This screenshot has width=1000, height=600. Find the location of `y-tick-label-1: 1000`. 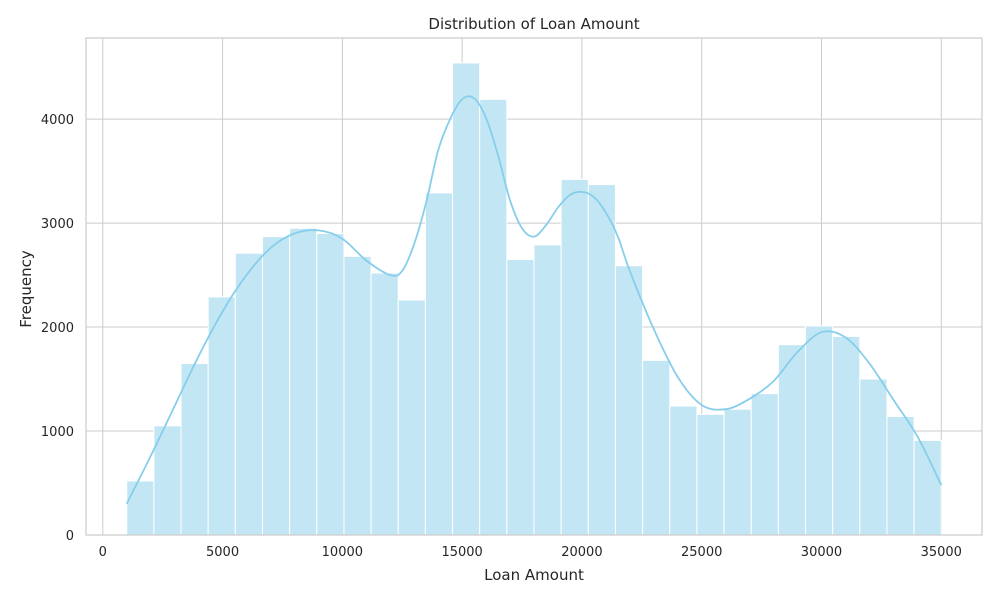

y-tick-label-1: 1000 is located at coordinates (57, 432).